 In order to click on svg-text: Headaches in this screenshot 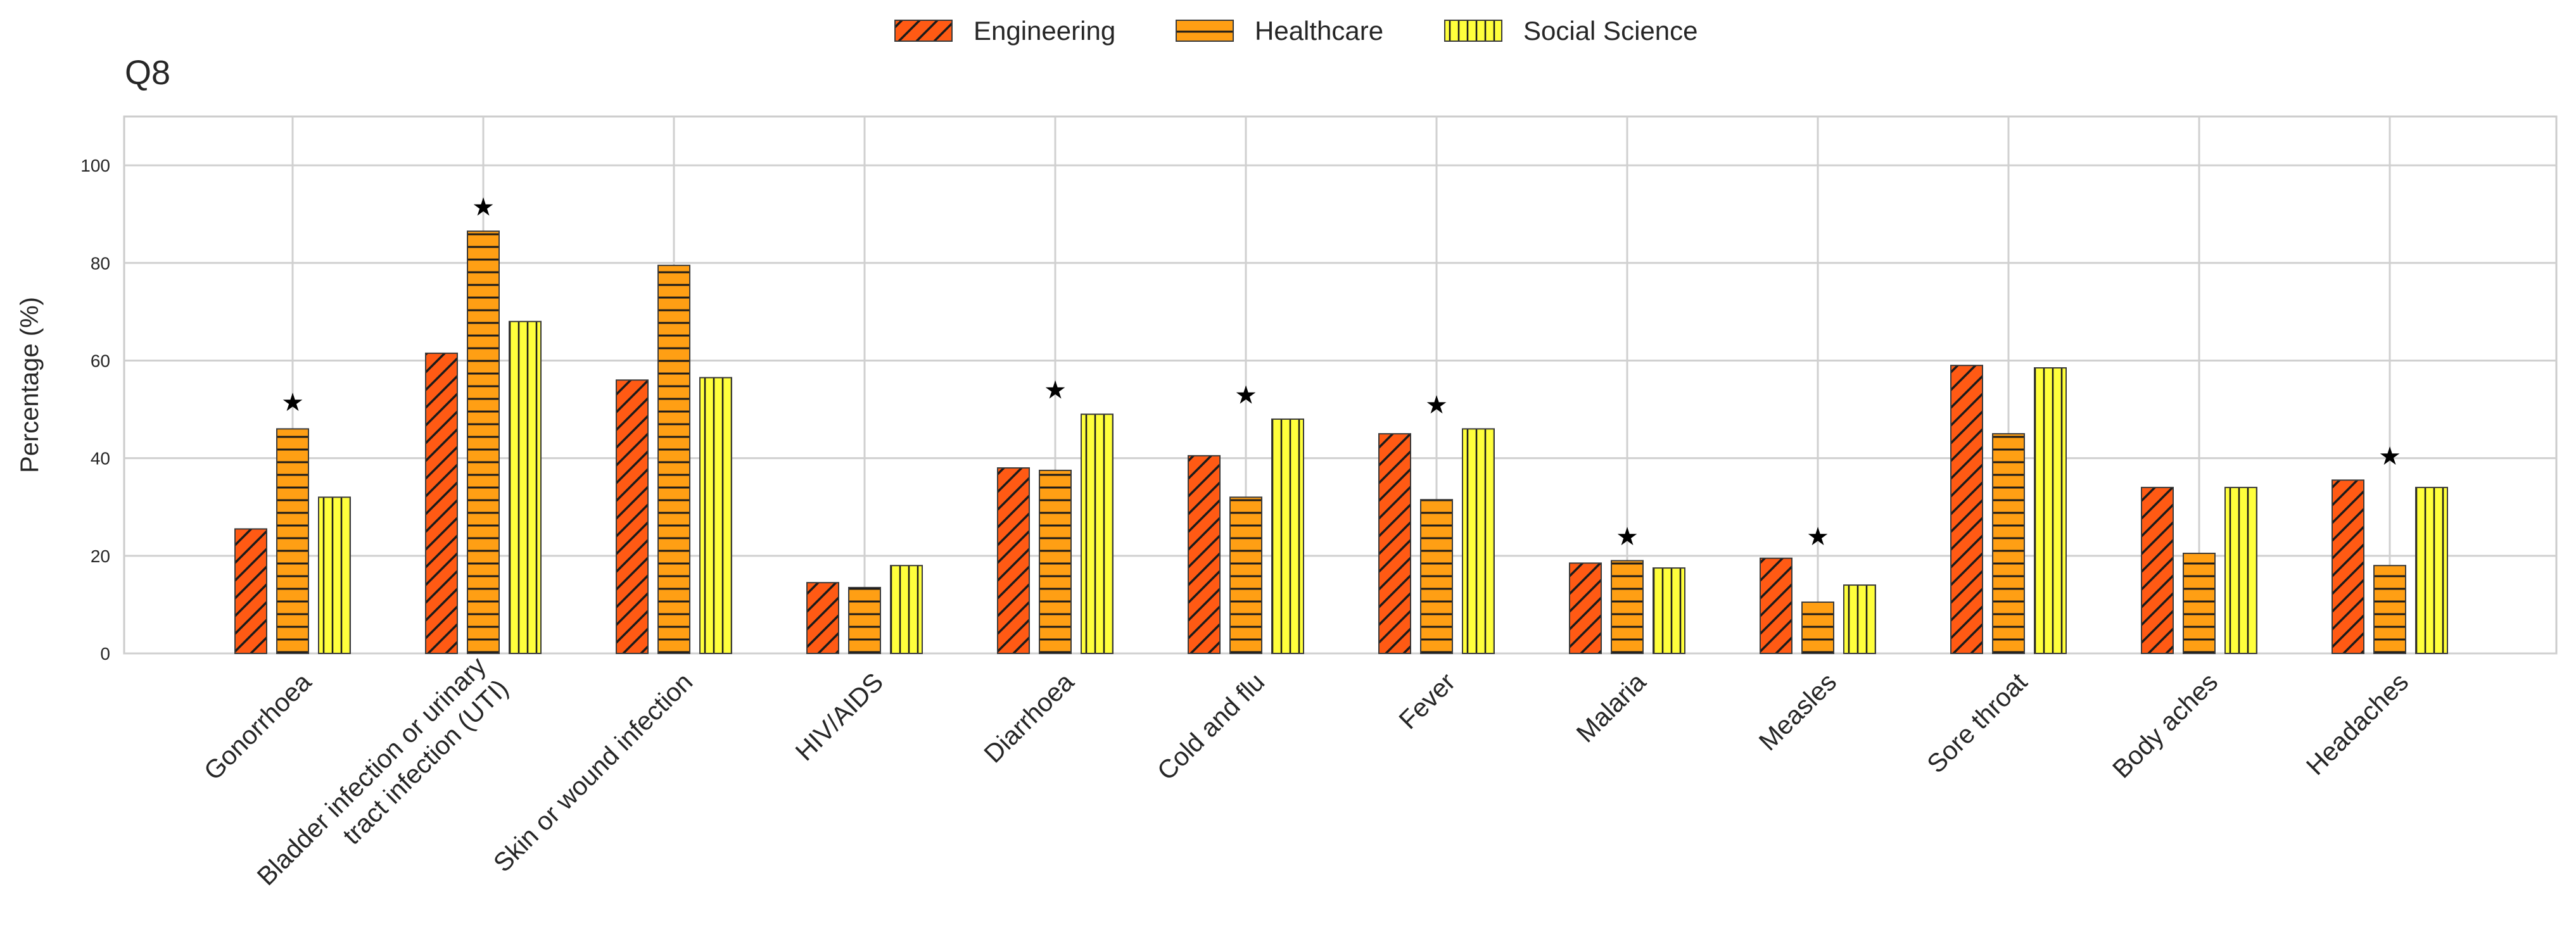, I will do `click(2357, 724)`.